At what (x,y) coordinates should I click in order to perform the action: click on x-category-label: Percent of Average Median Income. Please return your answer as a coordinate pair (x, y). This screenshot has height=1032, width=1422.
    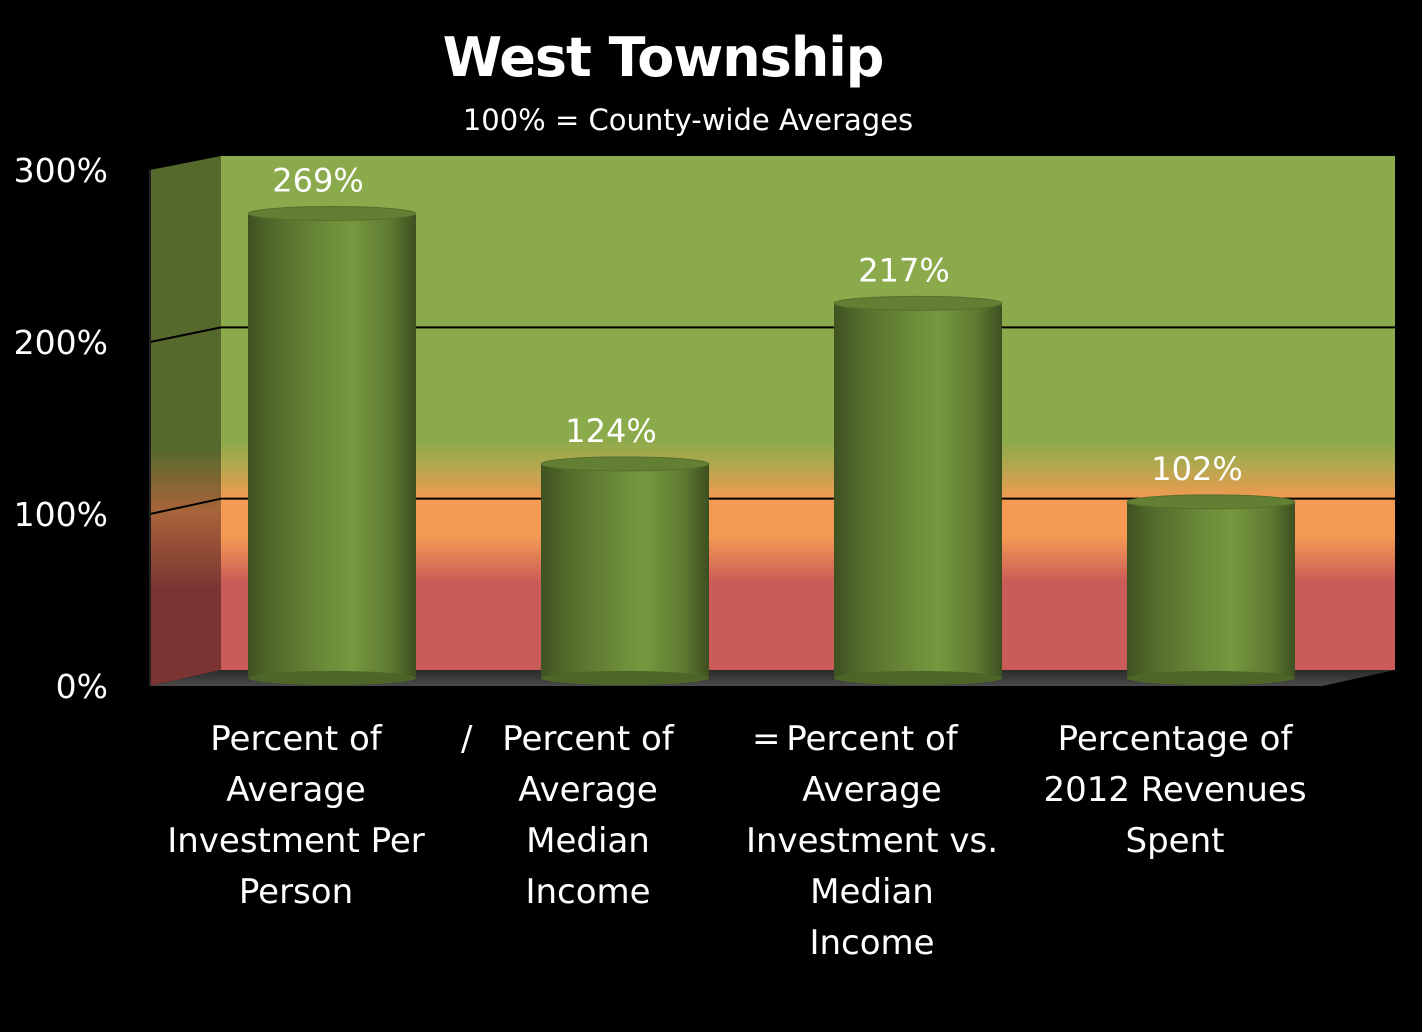
    Looking at the image, I should click on (588, 815).